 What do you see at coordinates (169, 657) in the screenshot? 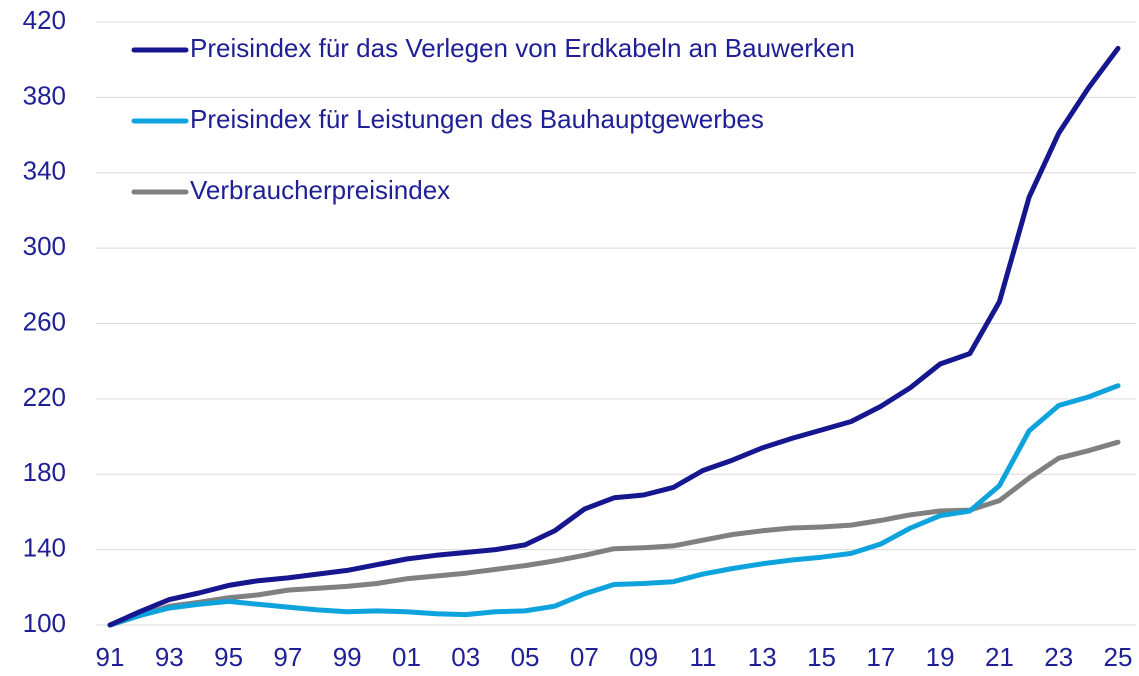
I see `x-tick-label: 93` at bounding box center [169, 657].